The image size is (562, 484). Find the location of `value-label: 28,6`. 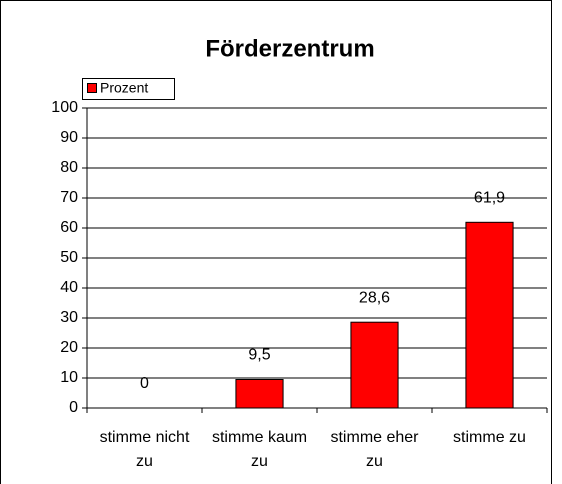

value-label: 28,6 is located at coordinates (374, 297).